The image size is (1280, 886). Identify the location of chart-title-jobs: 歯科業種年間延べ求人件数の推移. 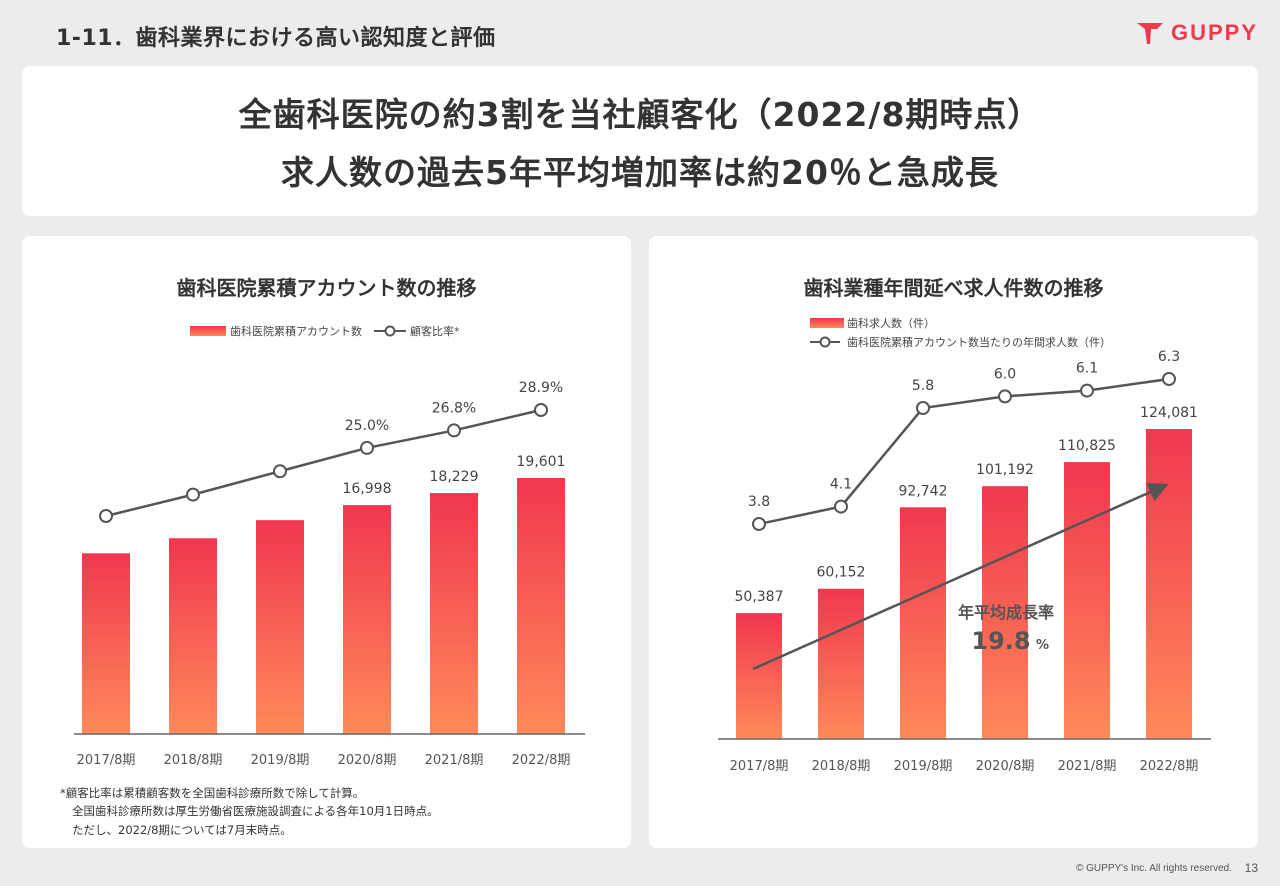
(953, 288).